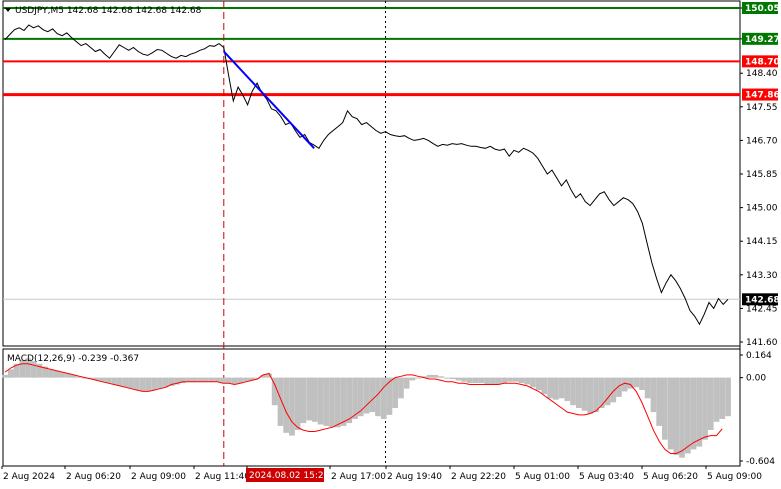  Describe the element at coordinates (73, 359) in the screenshot. I see `macd-header-text: MACD(12,26,9) -0.239 -0.367` at that location.